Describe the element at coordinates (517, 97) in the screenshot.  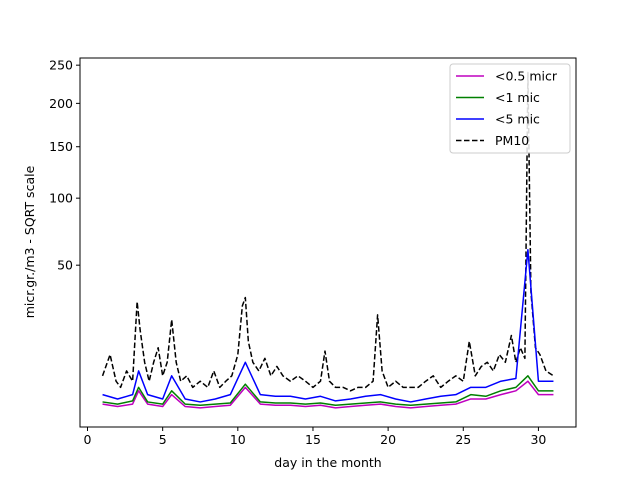
I see `legend-label-1-mic: <1 mic` at that location.